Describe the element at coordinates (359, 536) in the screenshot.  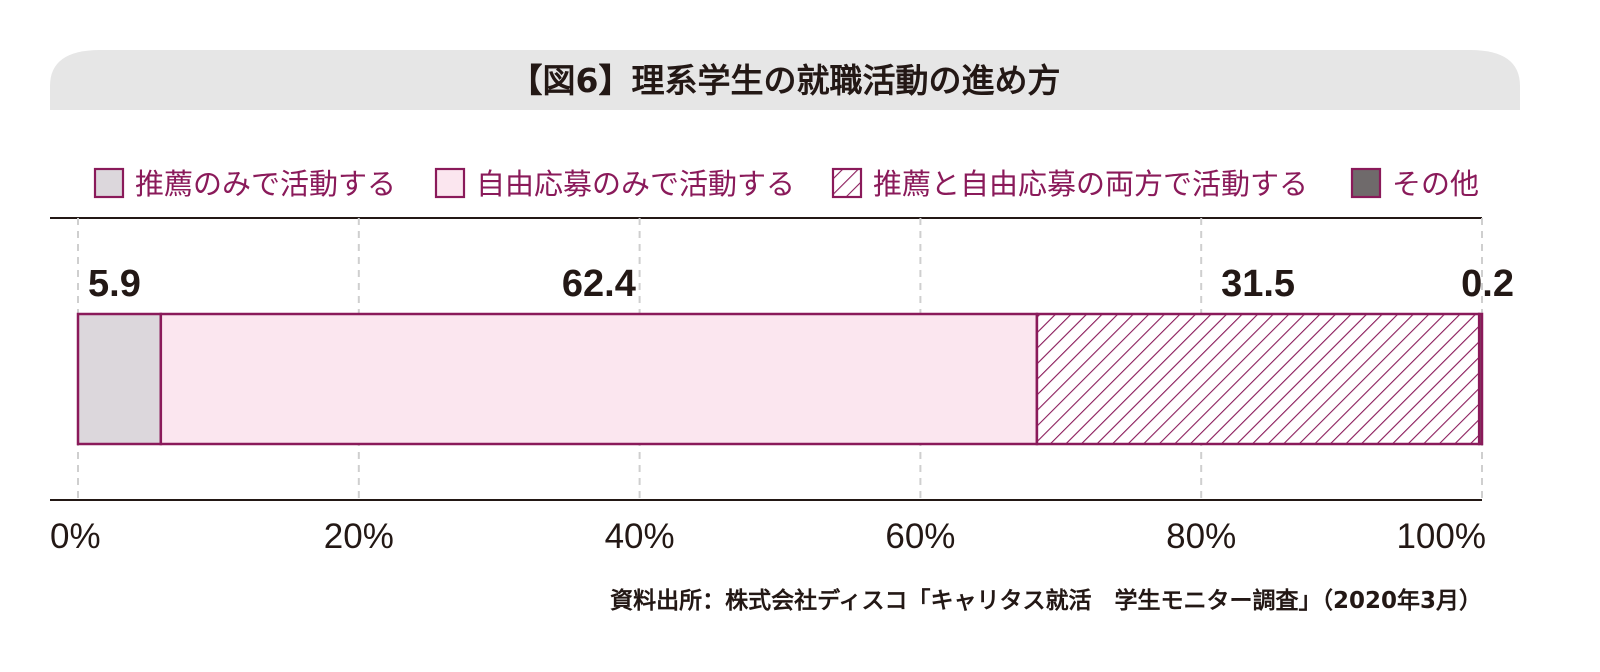
I see `x-tick-label-1: 20%` at that location.